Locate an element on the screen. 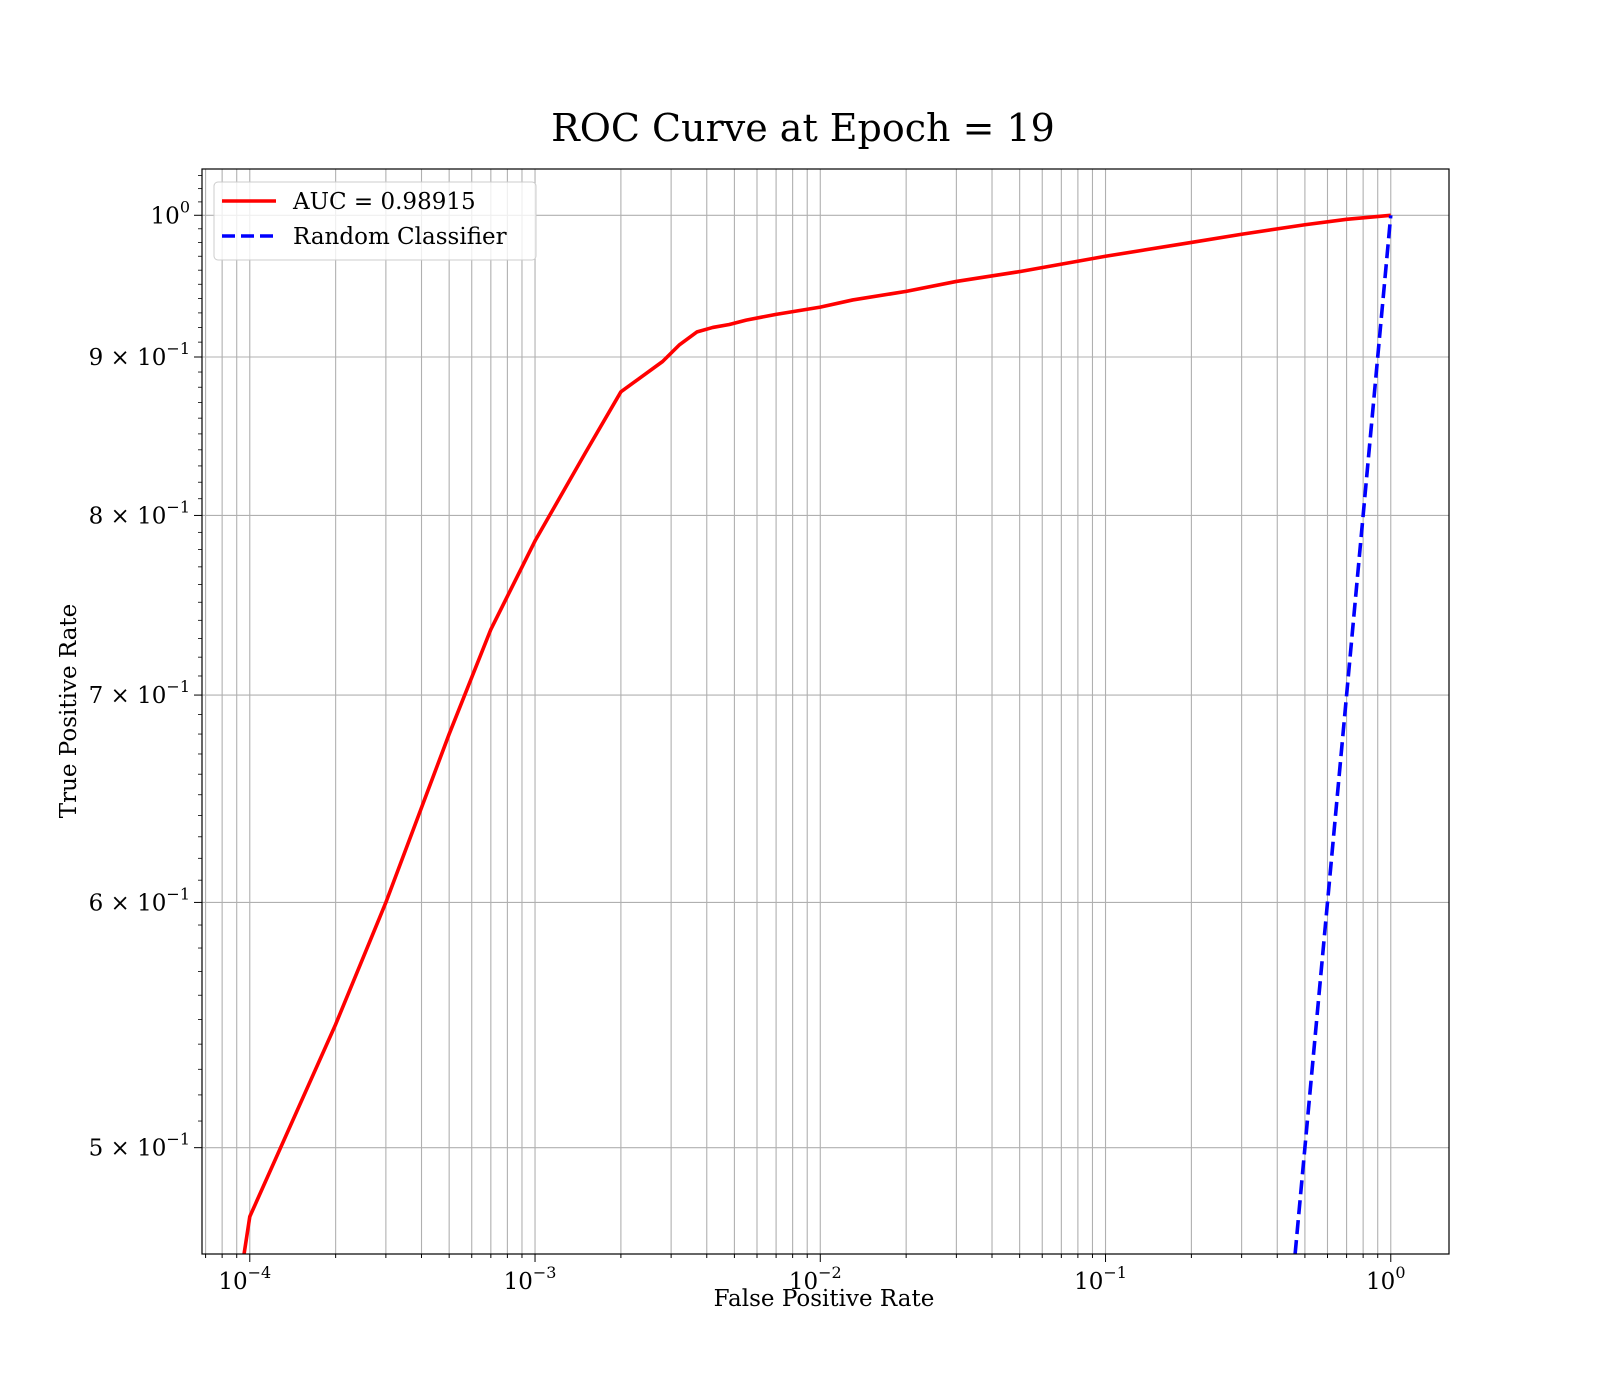  x-axis-ticks: 10⁻⁴ 10⁻³ 10⁻² 10⁻¹ 10⁰ is located at coordinates (805, 1274).